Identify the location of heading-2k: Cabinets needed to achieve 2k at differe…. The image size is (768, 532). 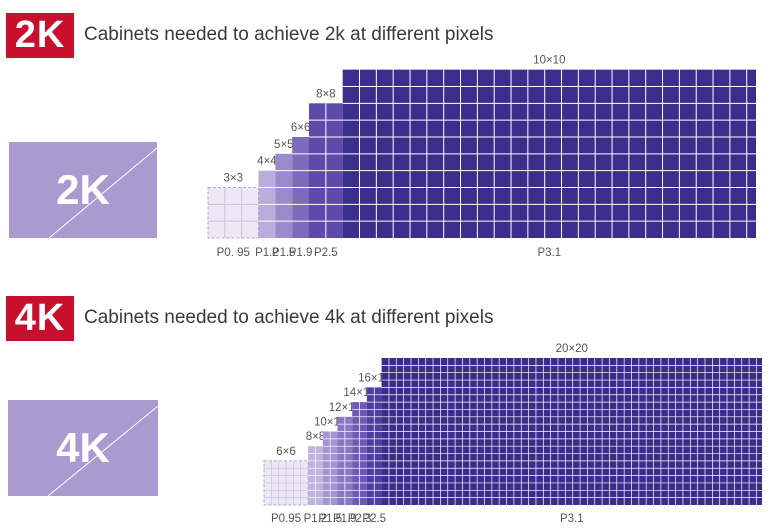
(289, 34).